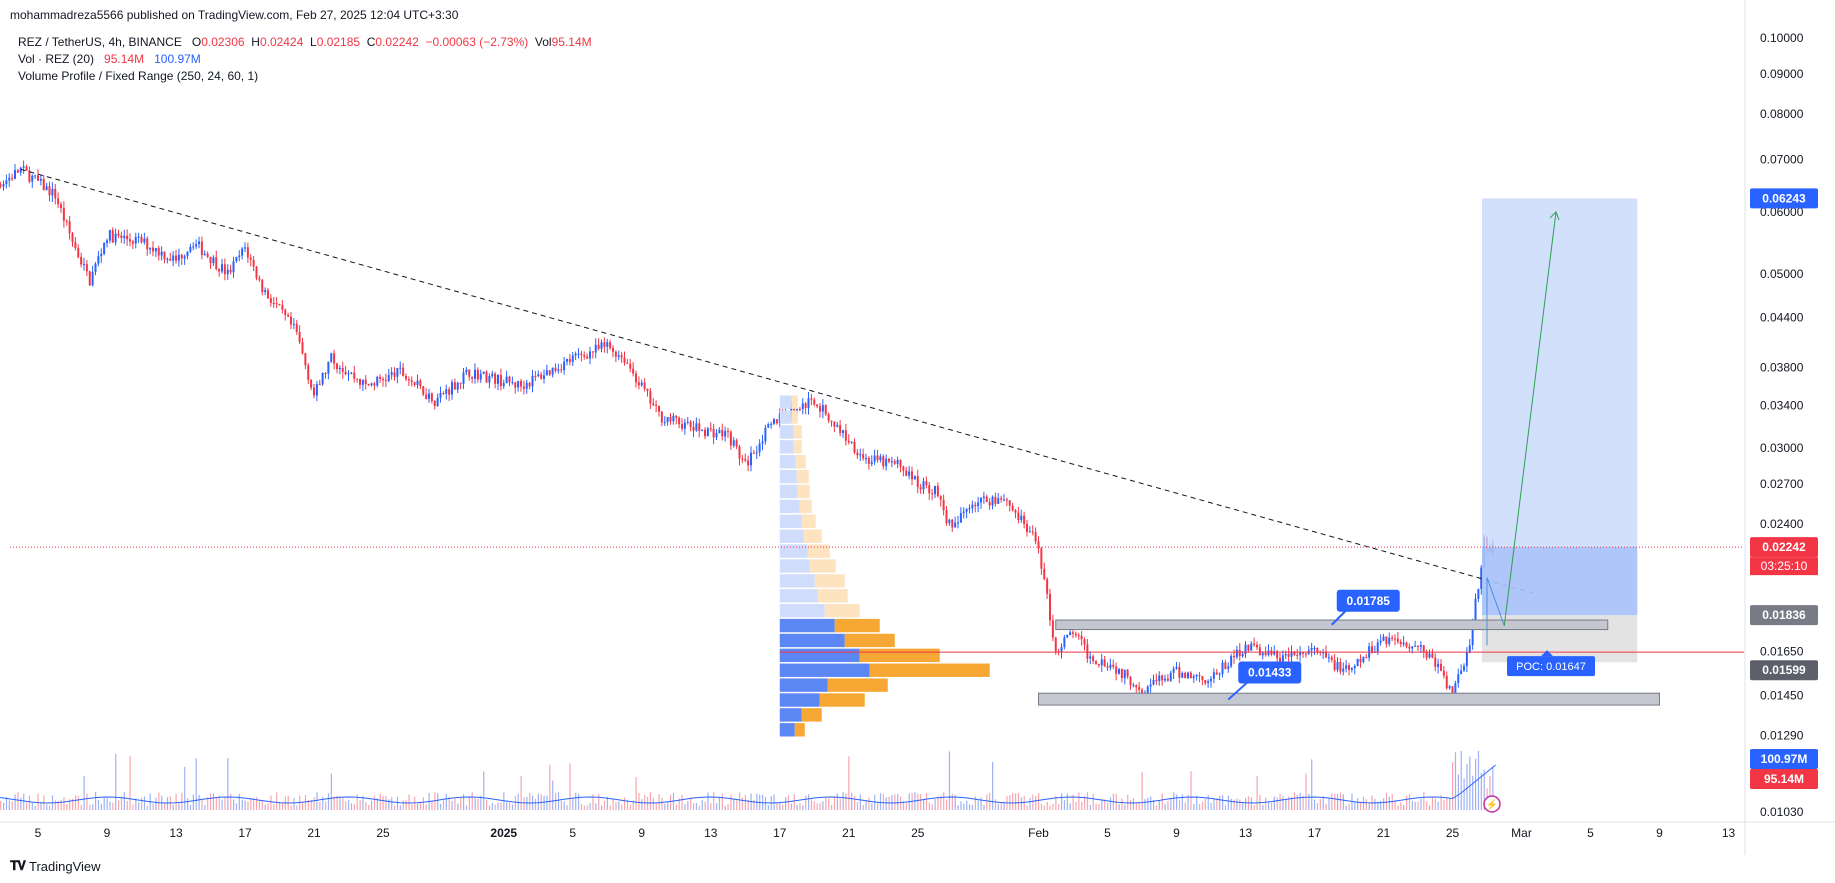  What do you see at coordinates (1551, 666) in the screenshot?
I see `poc-label-box` at bounding box center [1551, 666].